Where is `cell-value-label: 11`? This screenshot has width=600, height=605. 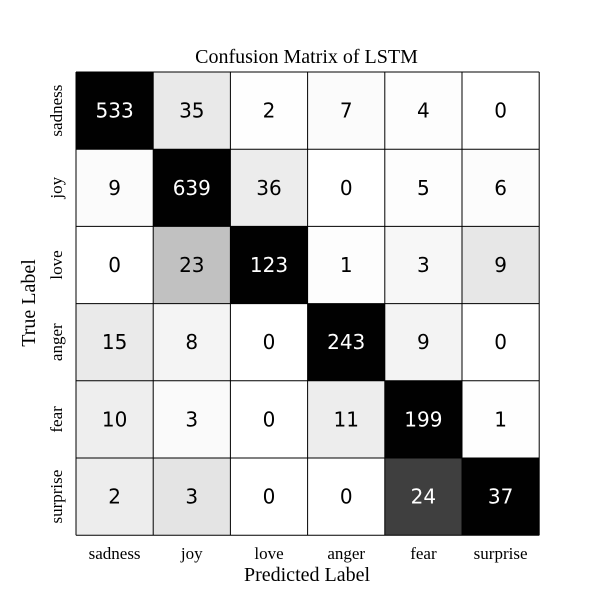
cell-value-label: 11 is located at coordinates (345, 419).